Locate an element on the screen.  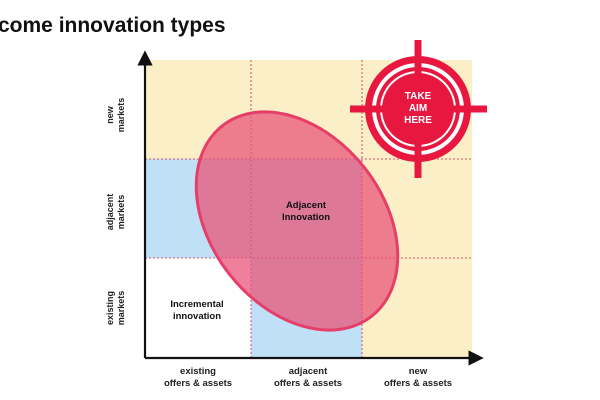
x-label-existing-offers: existing offers & assets is located at coordinates (198, 377).